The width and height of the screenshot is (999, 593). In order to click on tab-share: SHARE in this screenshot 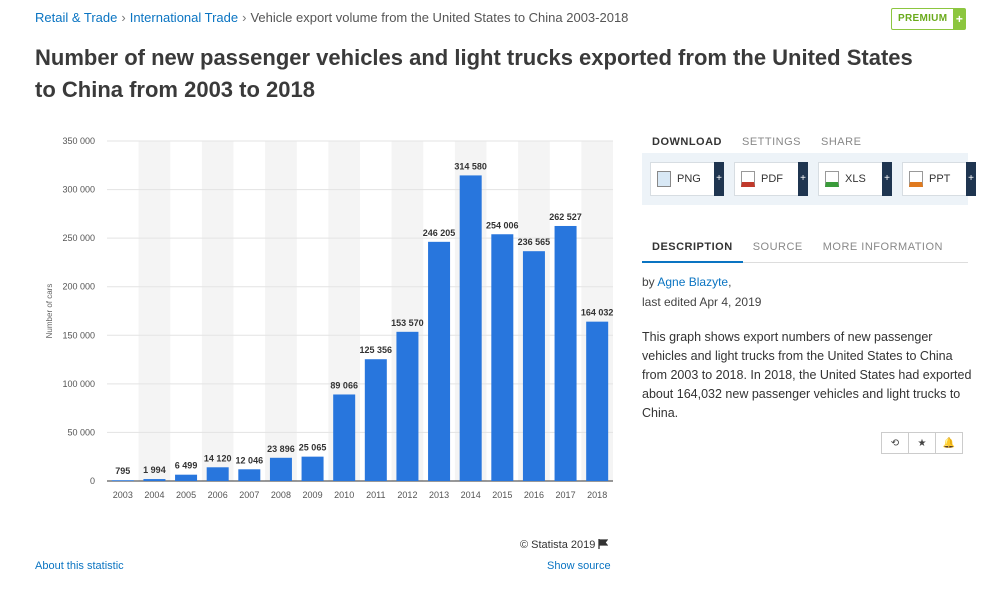, I will do `click(841, 142)`.